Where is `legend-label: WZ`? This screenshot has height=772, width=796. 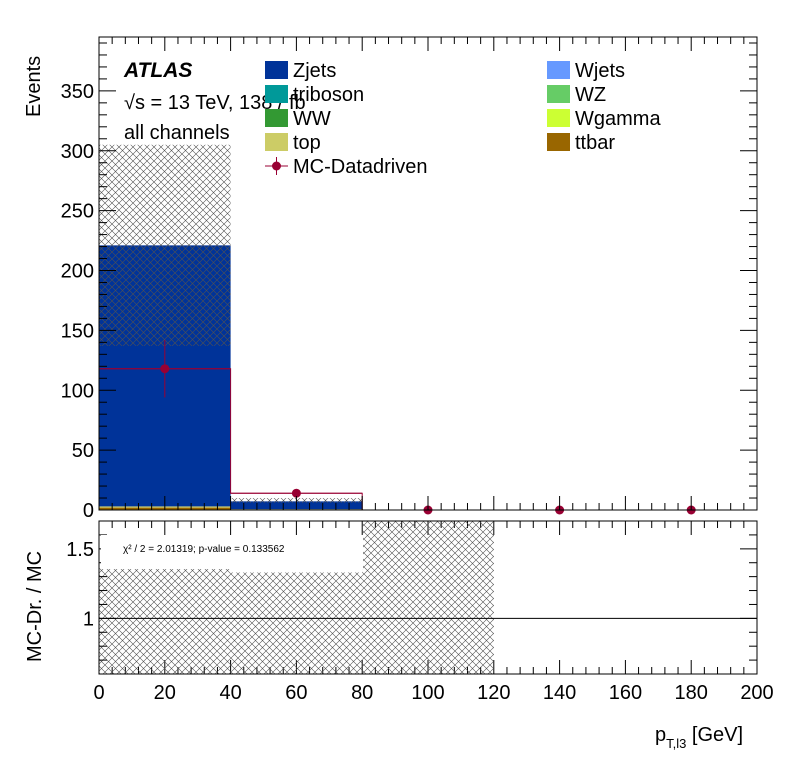 legend-label: WZ is located at coordinates (590, 95).